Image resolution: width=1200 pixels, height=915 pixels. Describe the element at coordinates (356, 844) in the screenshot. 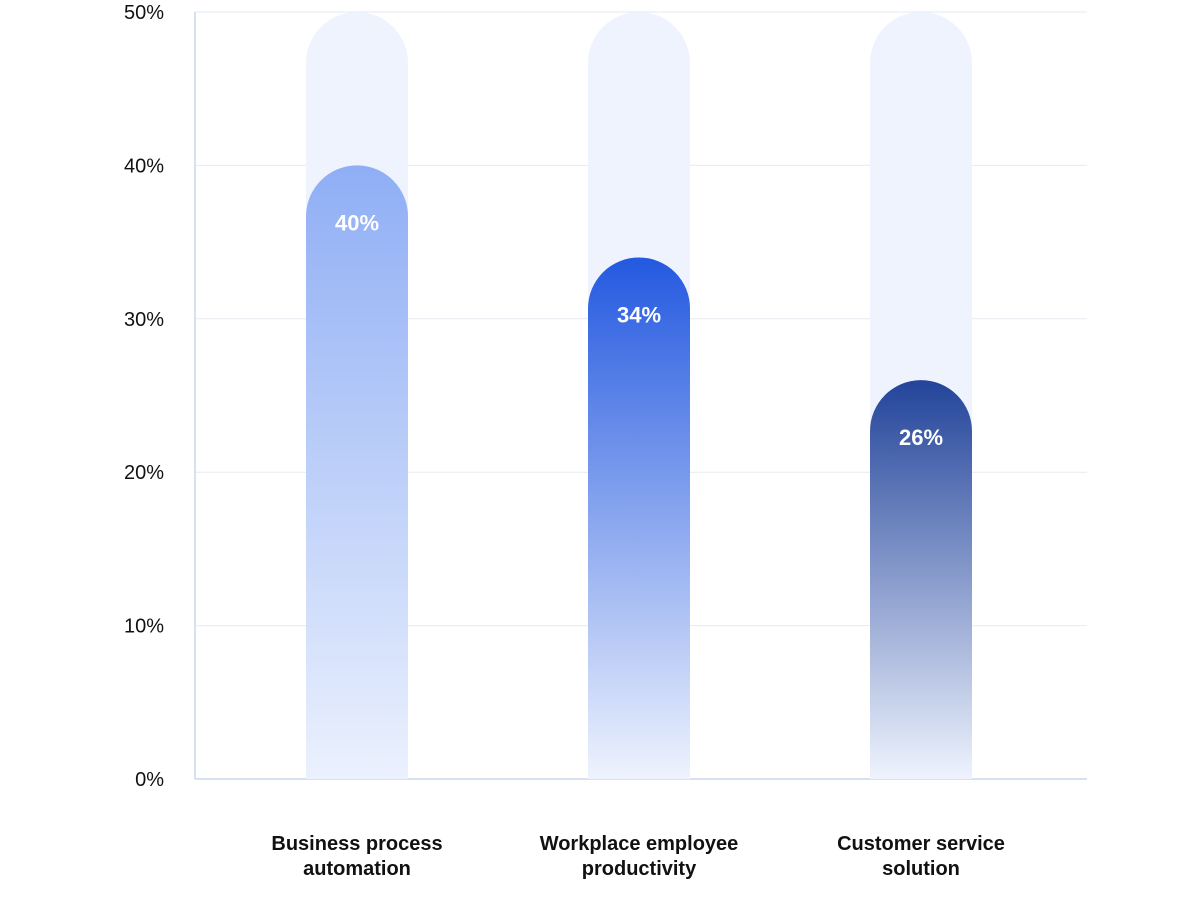

I see `x-category-label: Business process` at that location.